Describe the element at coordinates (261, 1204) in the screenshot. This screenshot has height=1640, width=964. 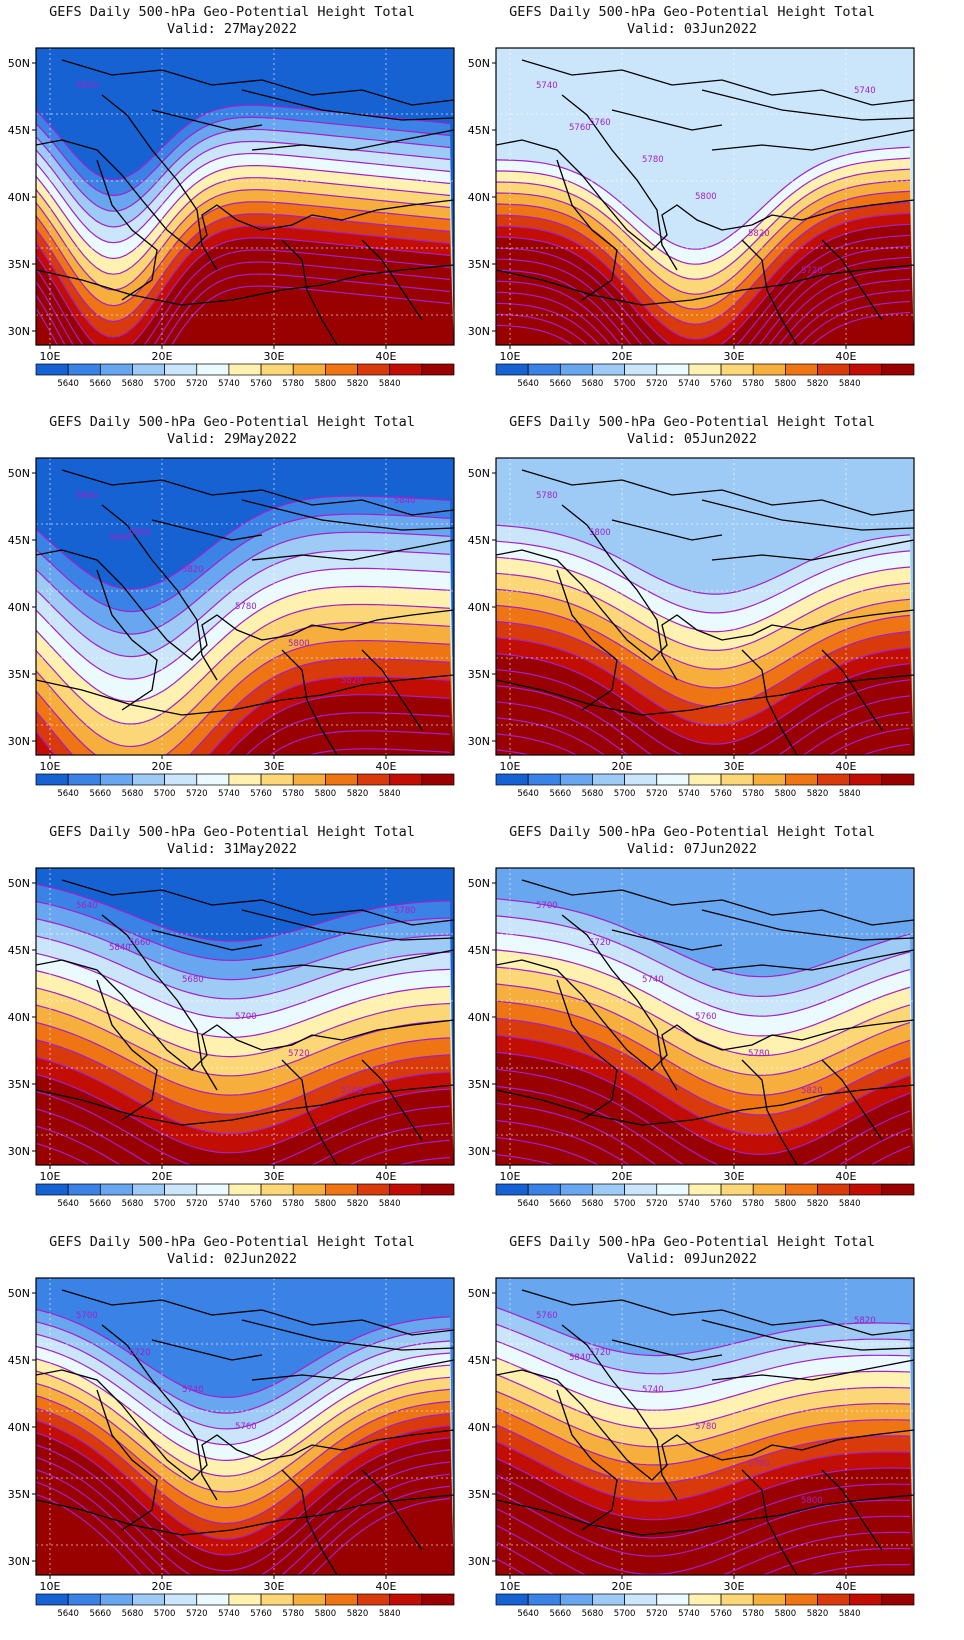
I see `colorbar-label: 5760` at that location.